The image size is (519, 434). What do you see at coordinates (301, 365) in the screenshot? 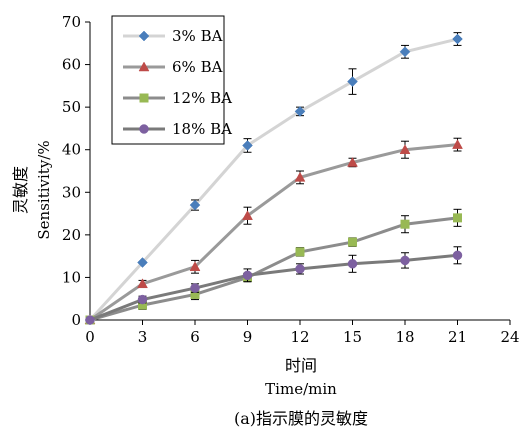
I see `x-axis-label-cn: 时间` at bounding box center [301, 365].